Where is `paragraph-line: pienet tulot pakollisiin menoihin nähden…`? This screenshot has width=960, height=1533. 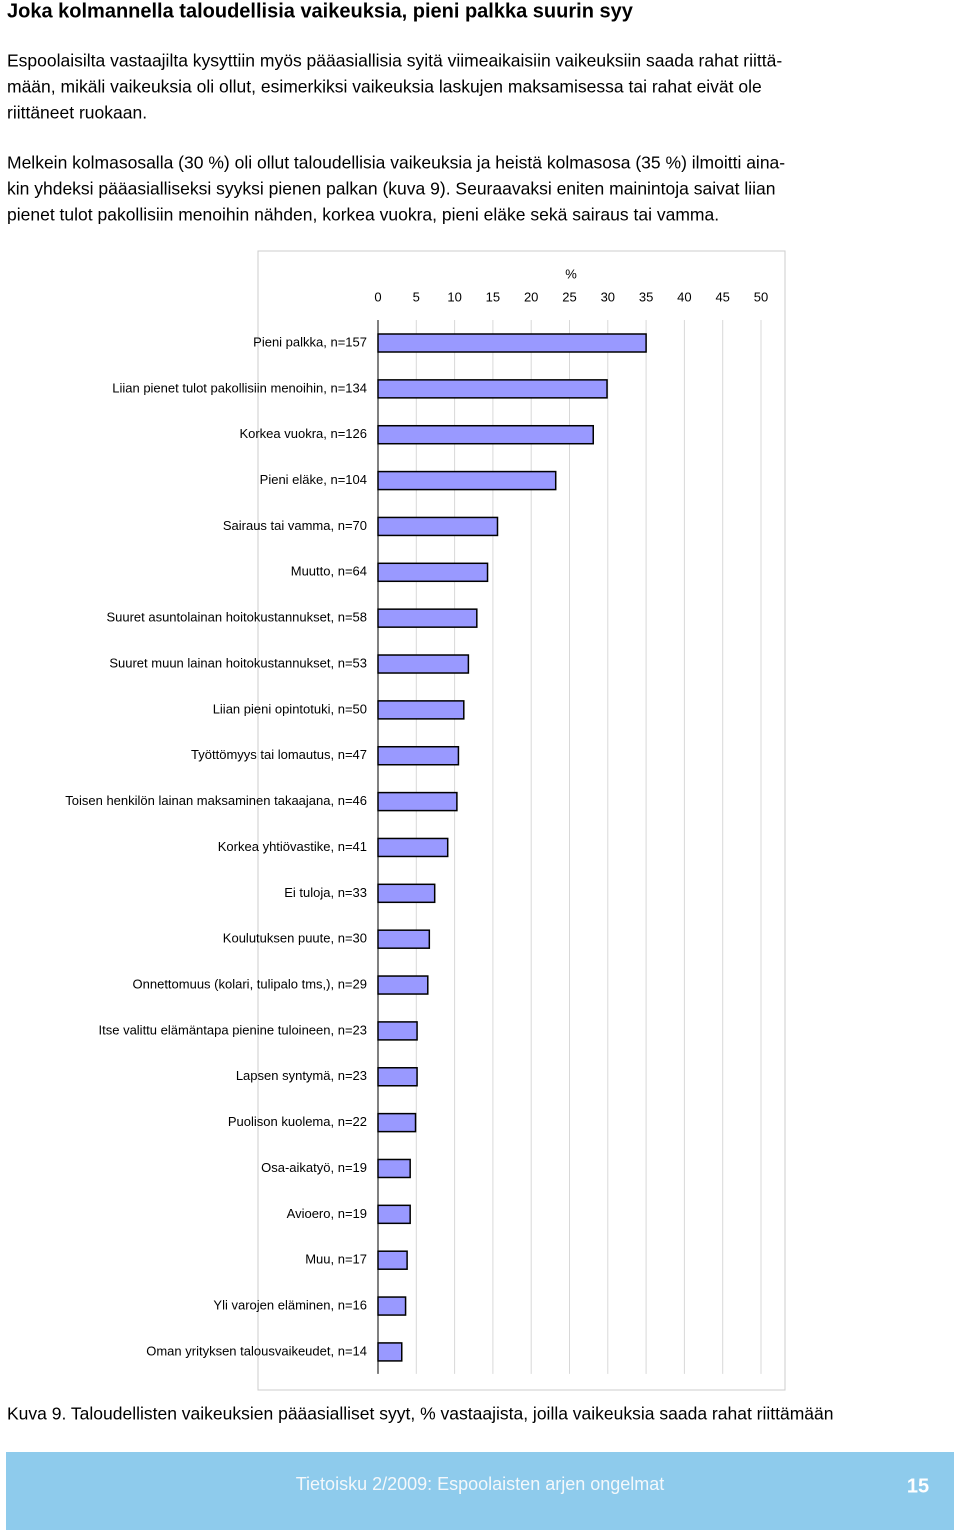
paragraph-line: pienet tulot pakollisiin menoihin nähden… is located at coordinates (363, 215).